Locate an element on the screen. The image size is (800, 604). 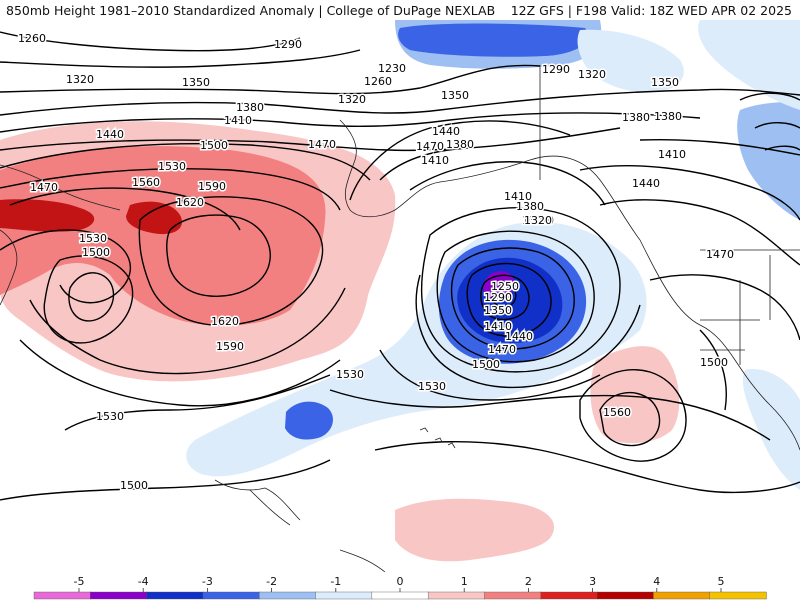
blue-spot-south is located at coordinates (309, 420).